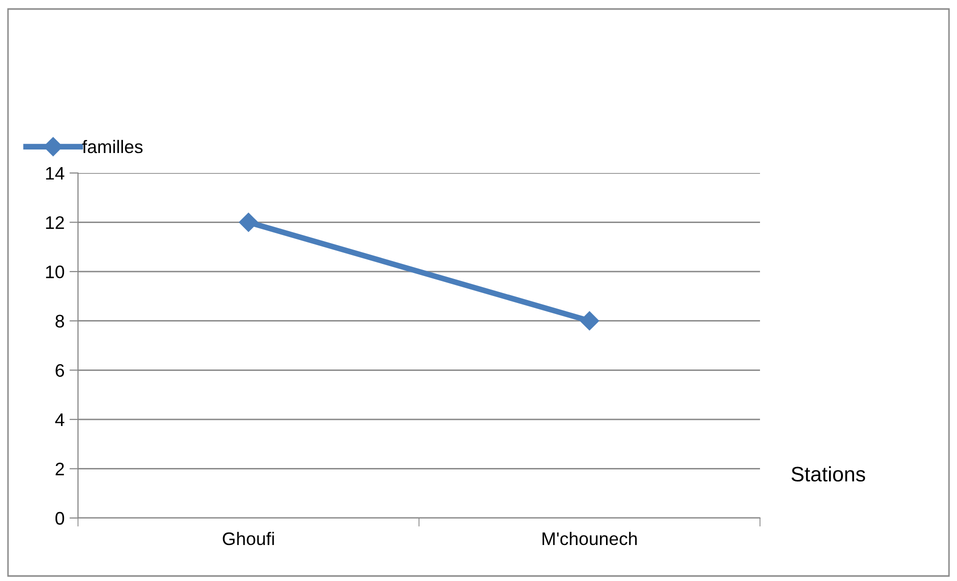 This screenshot has width=957, height=581. Describe the element at coordinates (55, 222) in the screenshot. I see `y-tick-label: 12` at that location.